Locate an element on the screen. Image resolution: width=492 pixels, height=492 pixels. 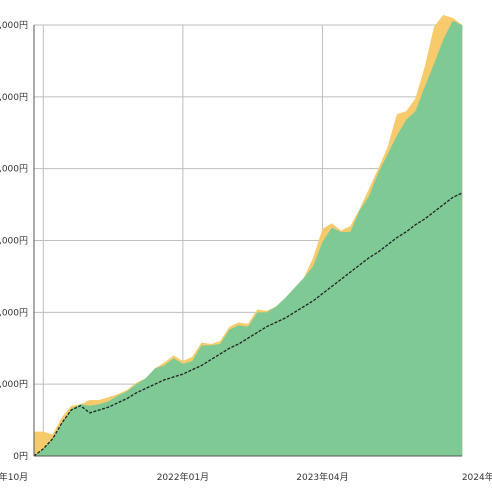
y-tick-label: 3,000,000円 is located at coordinates (14, 25).